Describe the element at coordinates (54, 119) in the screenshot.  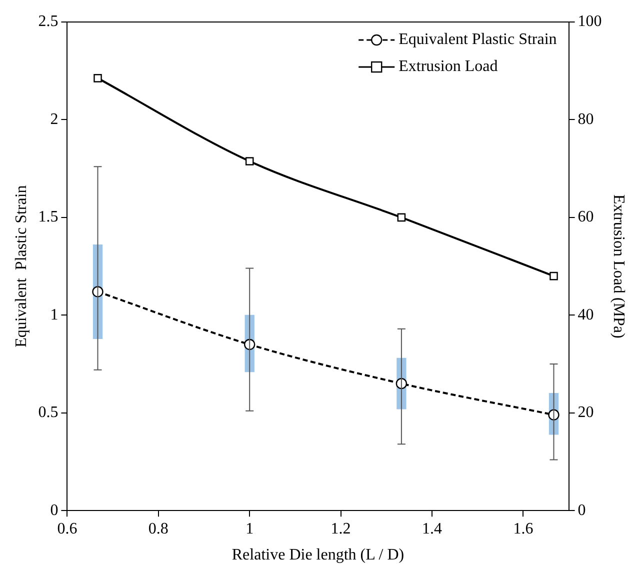
I see `y-tick-label: 2` at that location.